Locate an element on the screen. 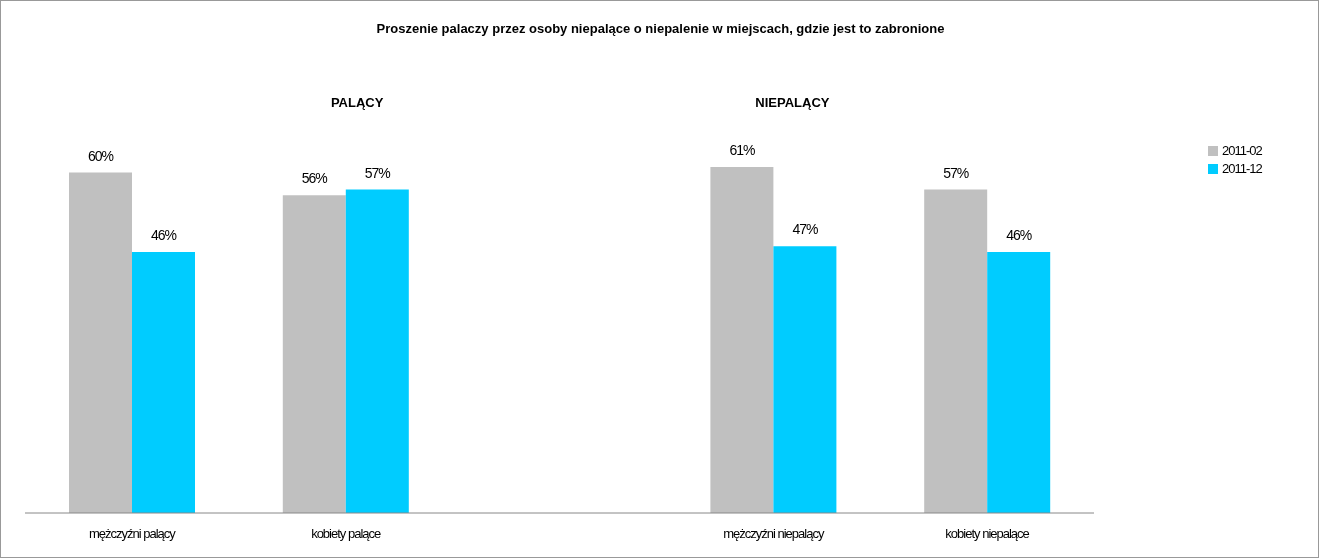  chart-title: Proszenie palaczy przez osoby niepalące o niepalenie w miejscach, gdzie jest to zabronione is located at coordinates (660, 28).